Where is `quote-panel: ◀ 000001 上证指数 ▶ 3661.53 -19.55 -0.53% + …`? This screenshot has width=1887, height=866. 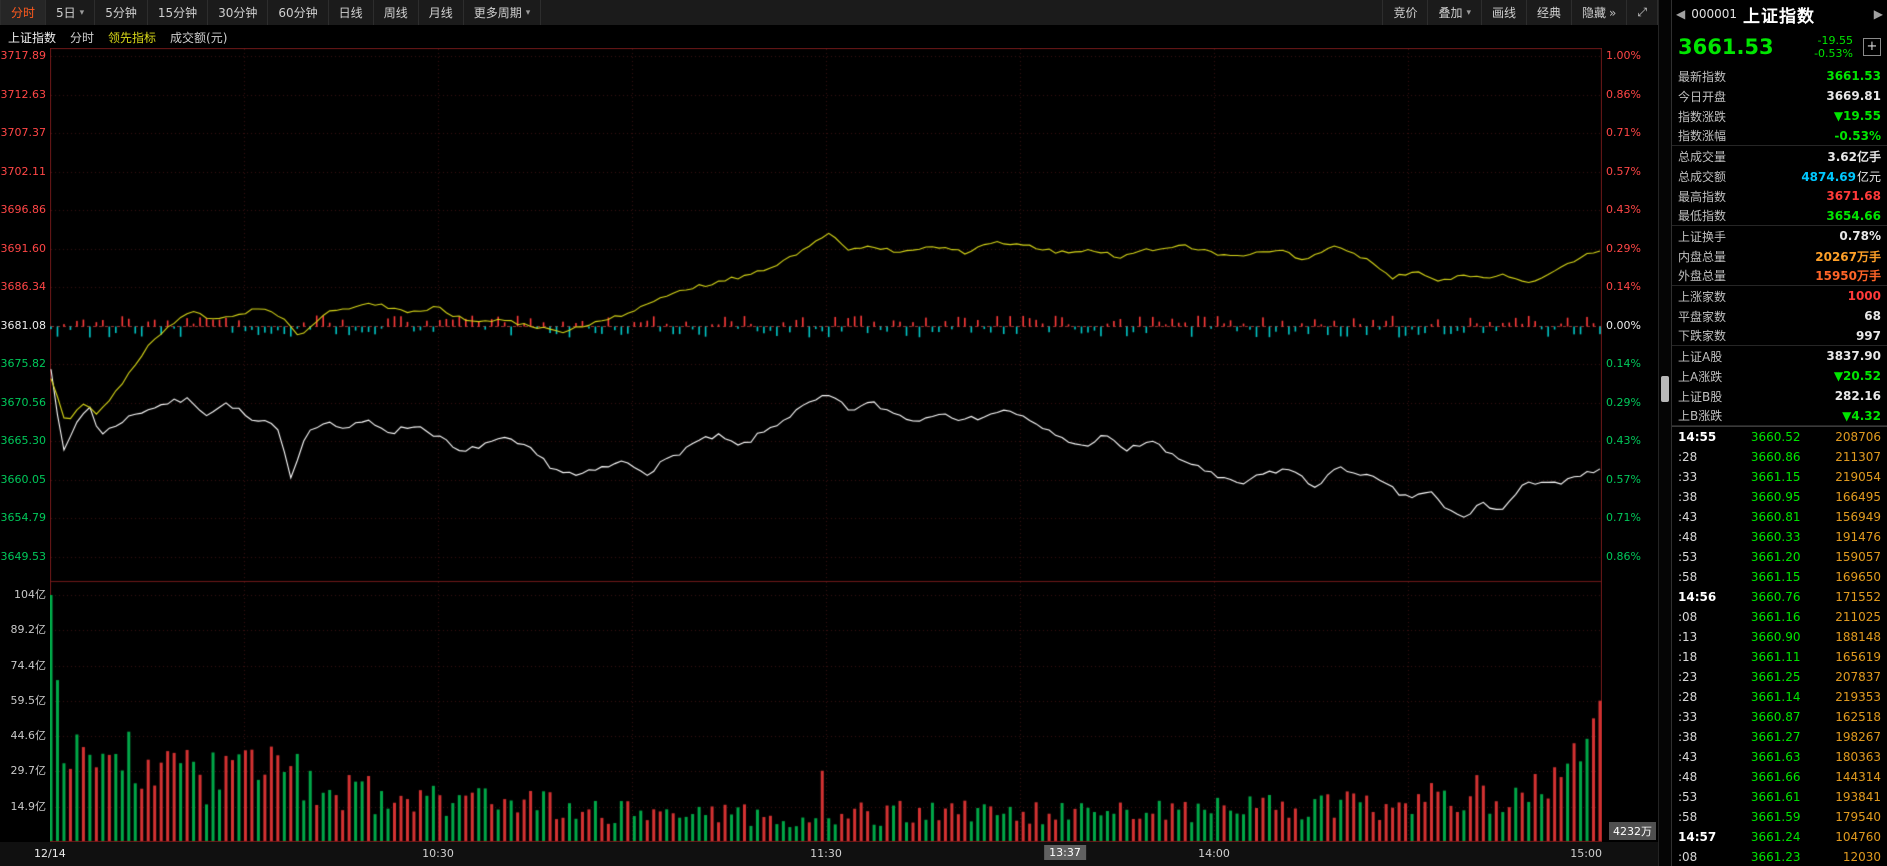 quote-panel: ◀ 000001 上证指数 ▶ 3661.53 -19.55 -0.53% + … is located at coordinates (1779, 433).